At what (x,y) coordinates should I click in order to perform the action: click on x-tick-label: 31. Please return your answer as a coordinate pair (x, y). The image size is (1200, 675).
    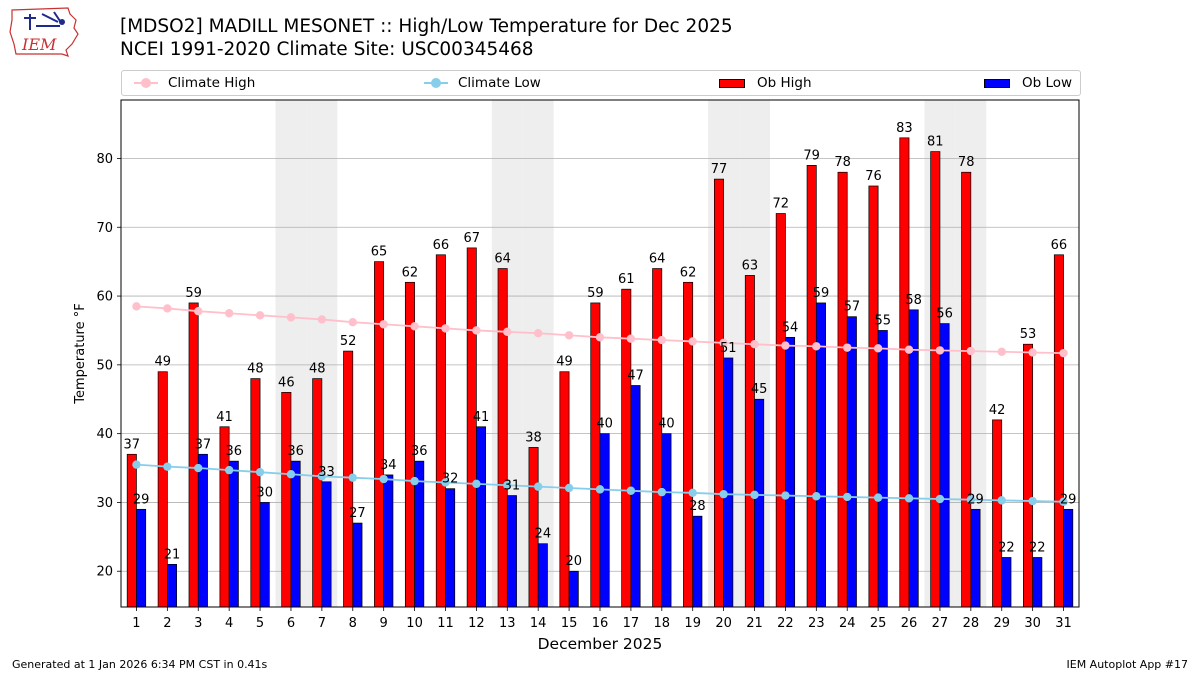
    Looking at the image, I should click on (1063, 623).